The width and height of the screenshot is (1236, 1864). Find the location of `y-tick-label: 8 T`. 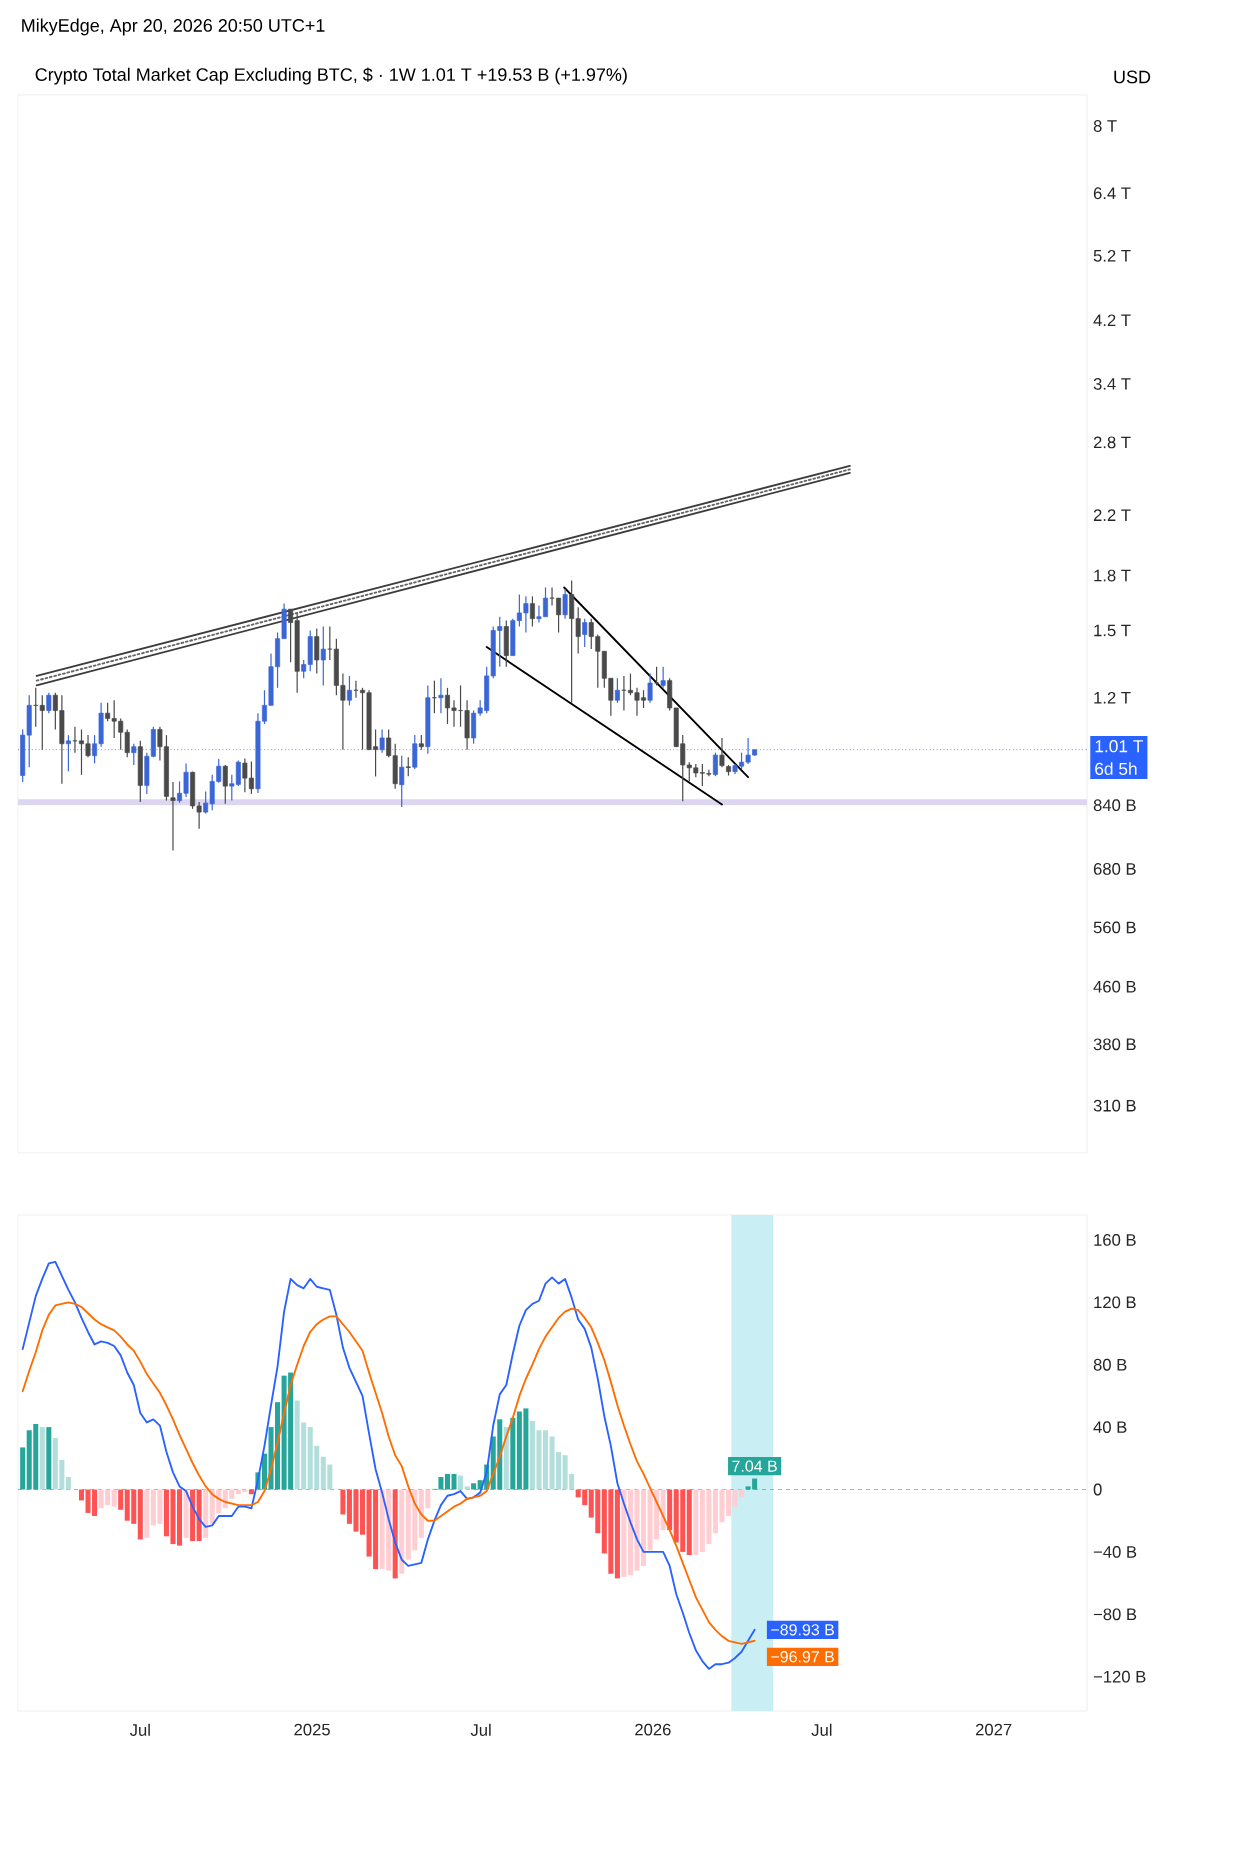

y-tick-label: 8 T is located at coordinates (1105, 126).